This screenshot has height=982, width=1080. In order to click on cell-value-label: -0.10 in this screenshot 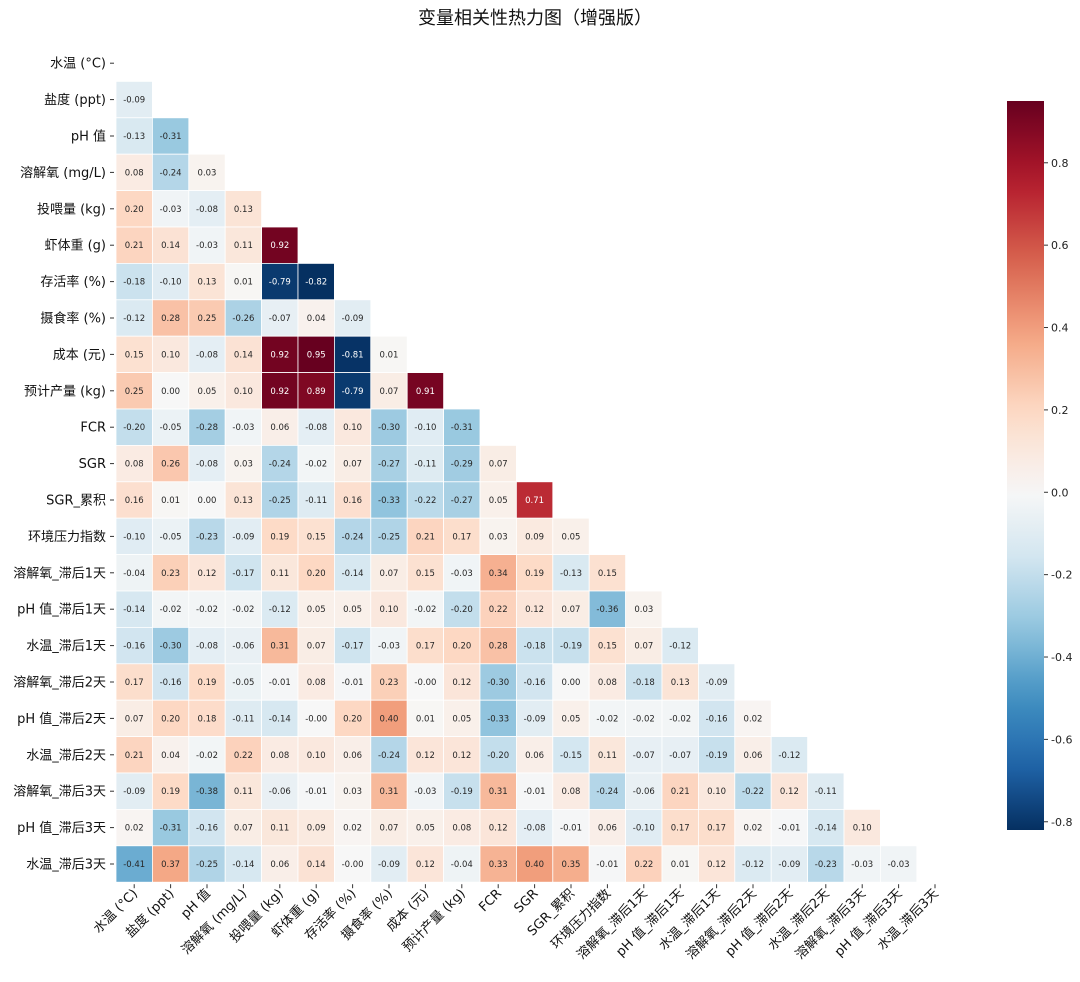, I will do `click(134, 537)`.